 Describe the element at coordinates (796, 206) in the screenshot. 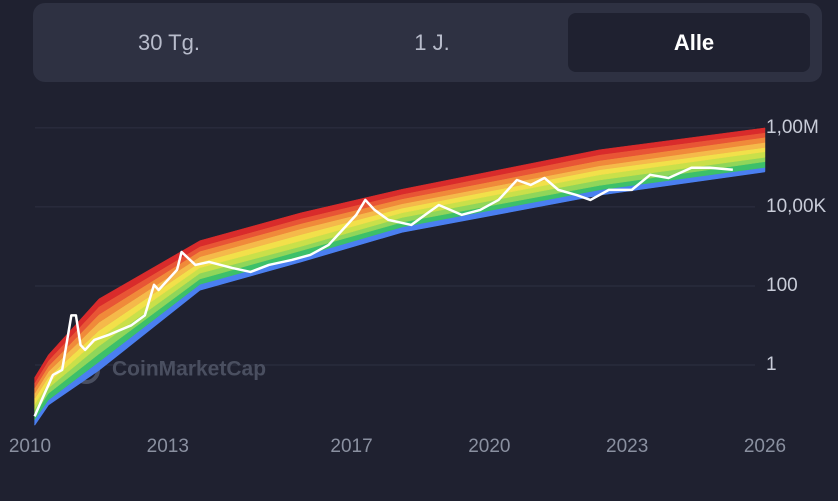

I see `y-tick-label: 10,00K` at that location.